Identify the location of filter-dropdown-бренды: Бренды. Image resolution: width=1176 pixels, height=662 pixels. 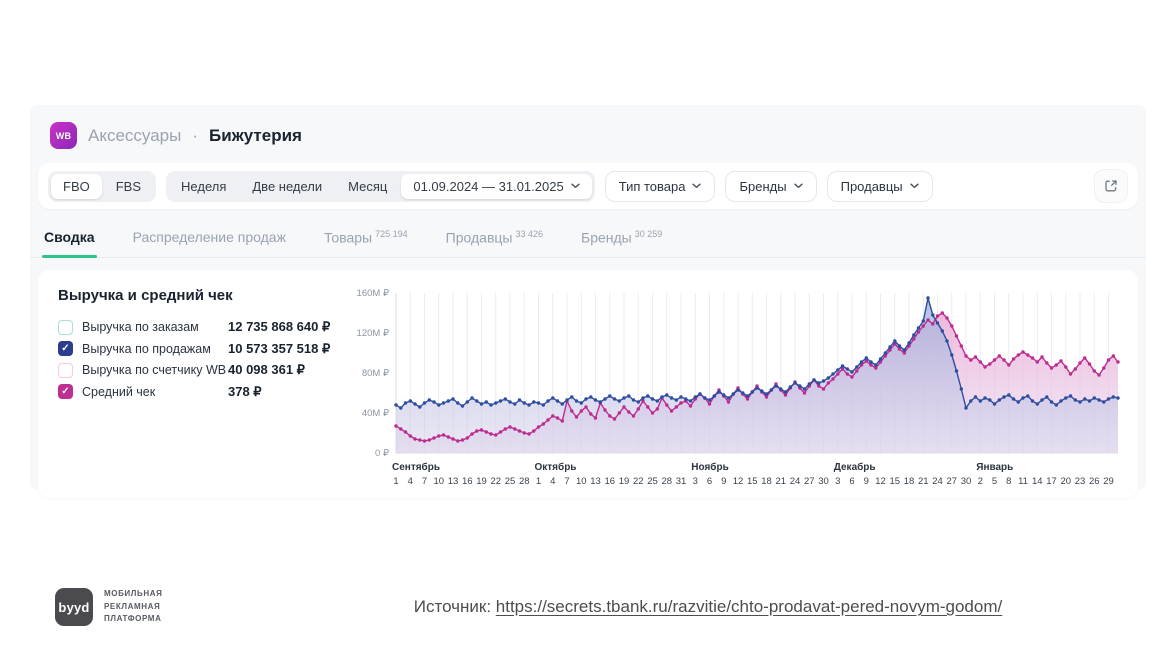
(771, 186).